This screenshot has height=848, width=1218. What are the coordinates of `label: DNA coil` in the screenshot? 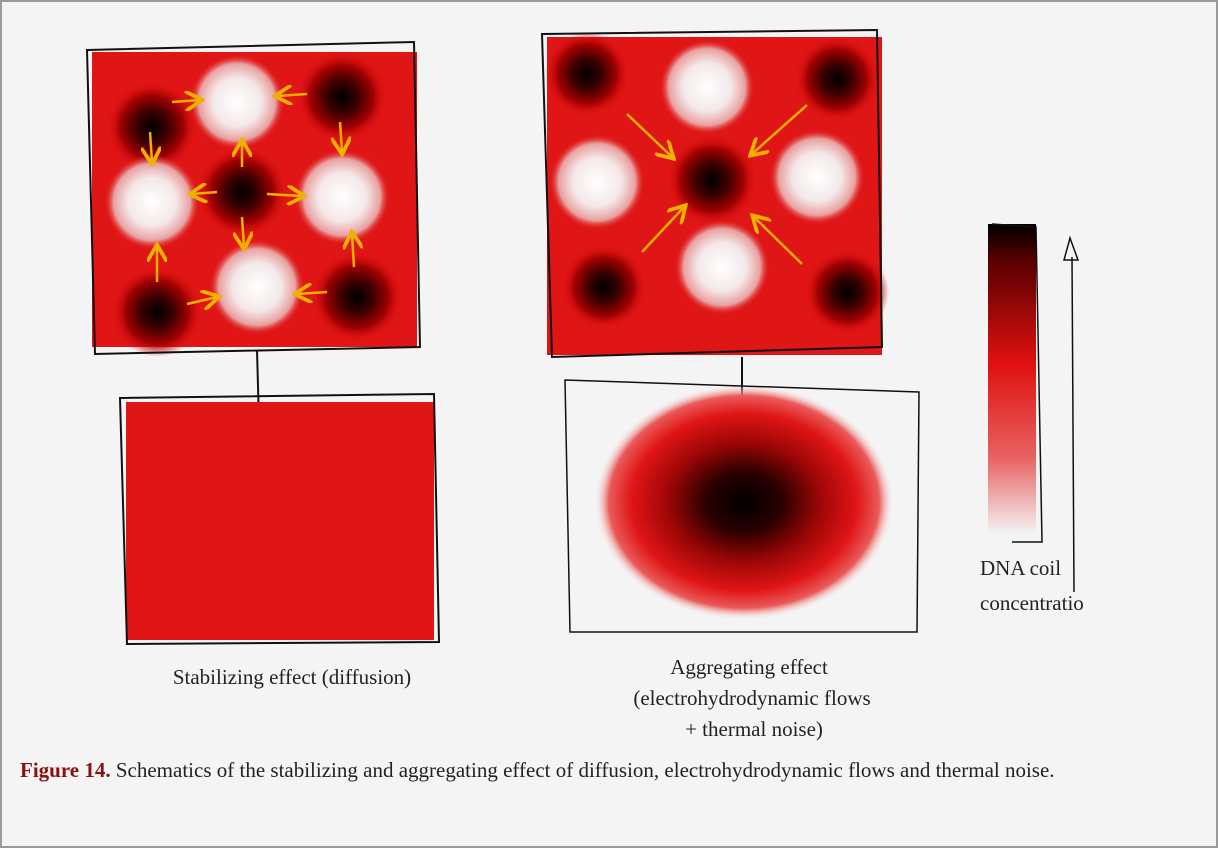 It's located at (1020, 568).